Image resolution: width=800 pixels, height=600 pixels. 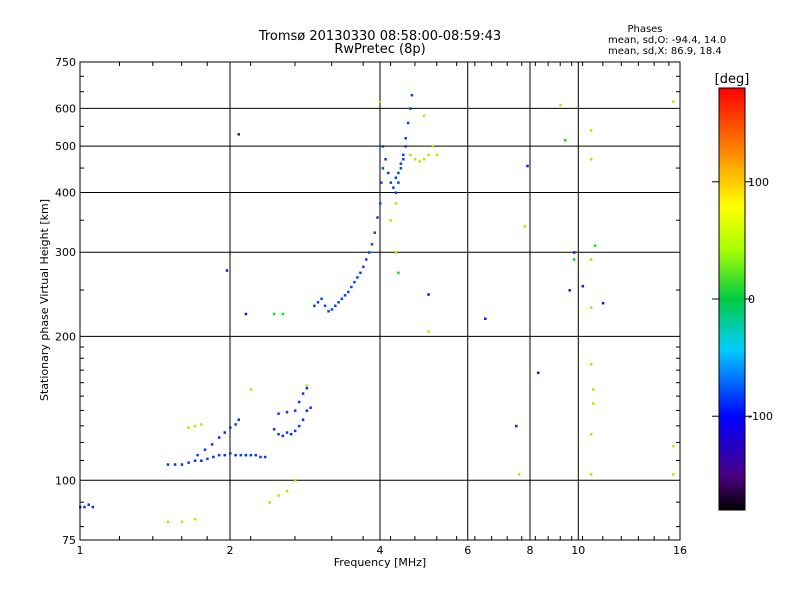 What do you see at coordinates (230, 550) in the screenshot?
I see `x-tick-label: 2` at bounding box center [230, 550].